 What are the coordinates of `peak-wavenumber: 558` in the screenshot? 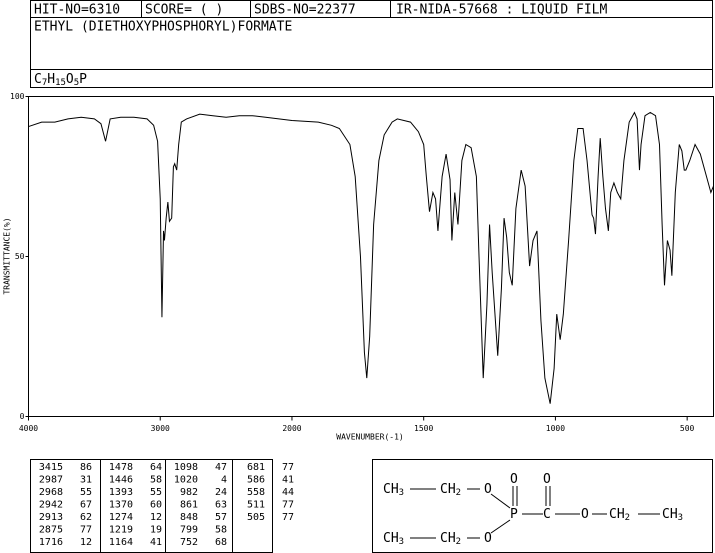 It's located at (256, 492).